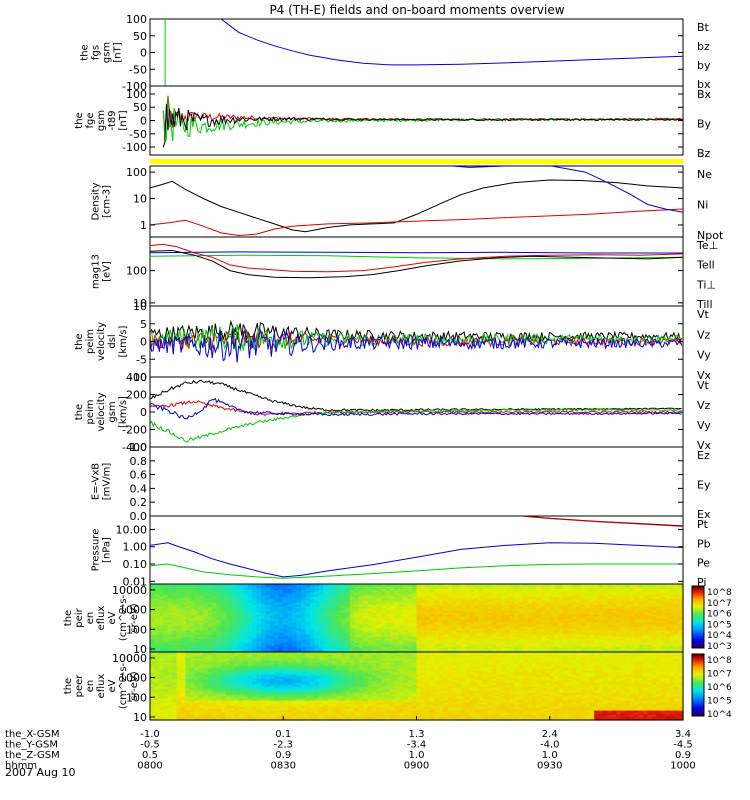 This screenshot has width=750, height=800. What do you see at coordinates (705, 265) in the screenshot?
I see `legend-Tell: Tell` at bounding box center [705, 265].